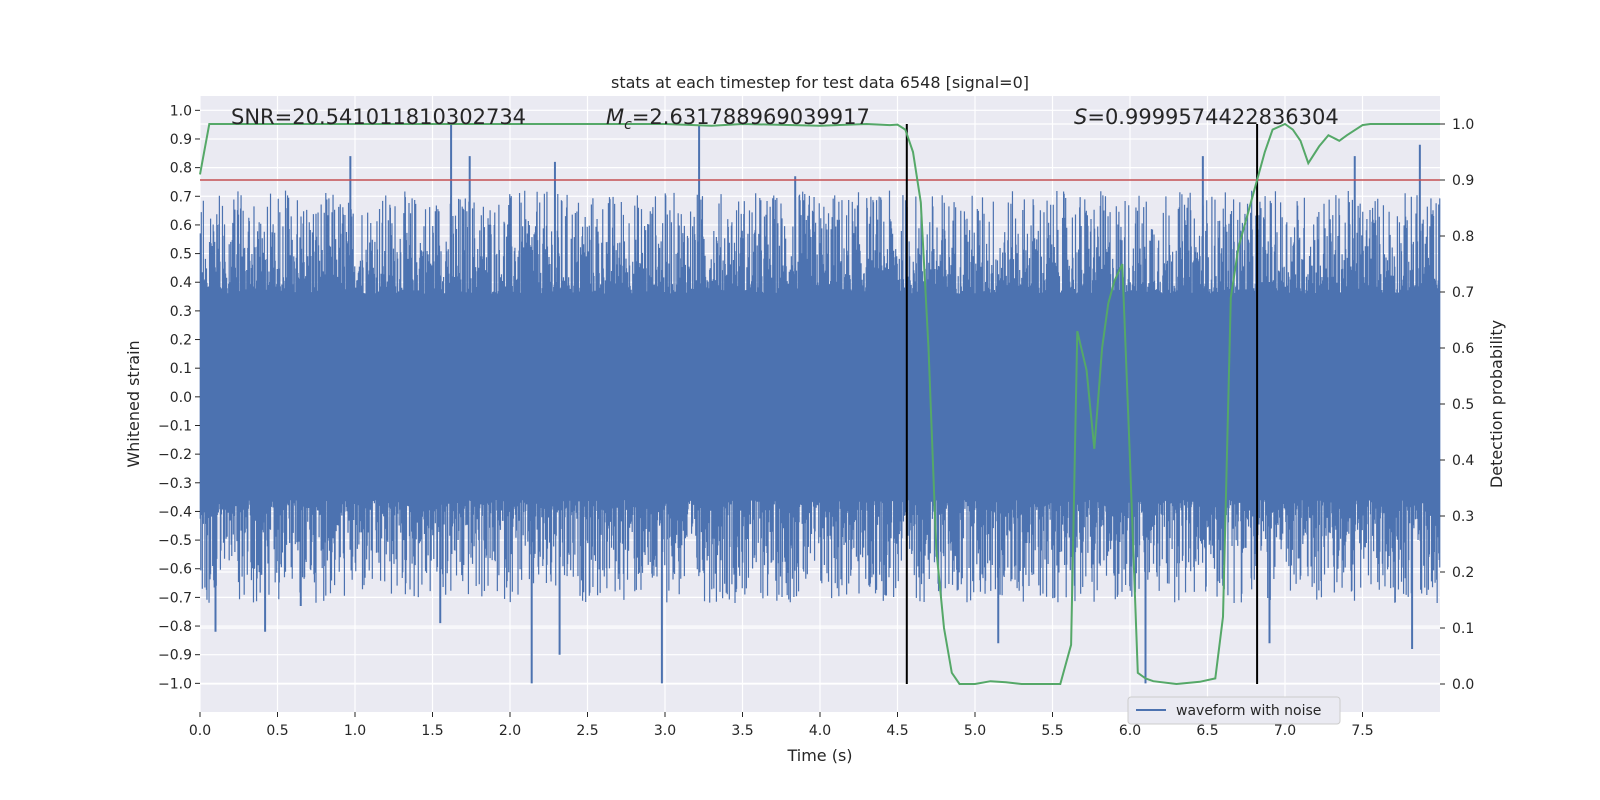 The width and height of the screenshot is (1600, 800). I want to click on legend: waveform with noise, so click(1234, 710).